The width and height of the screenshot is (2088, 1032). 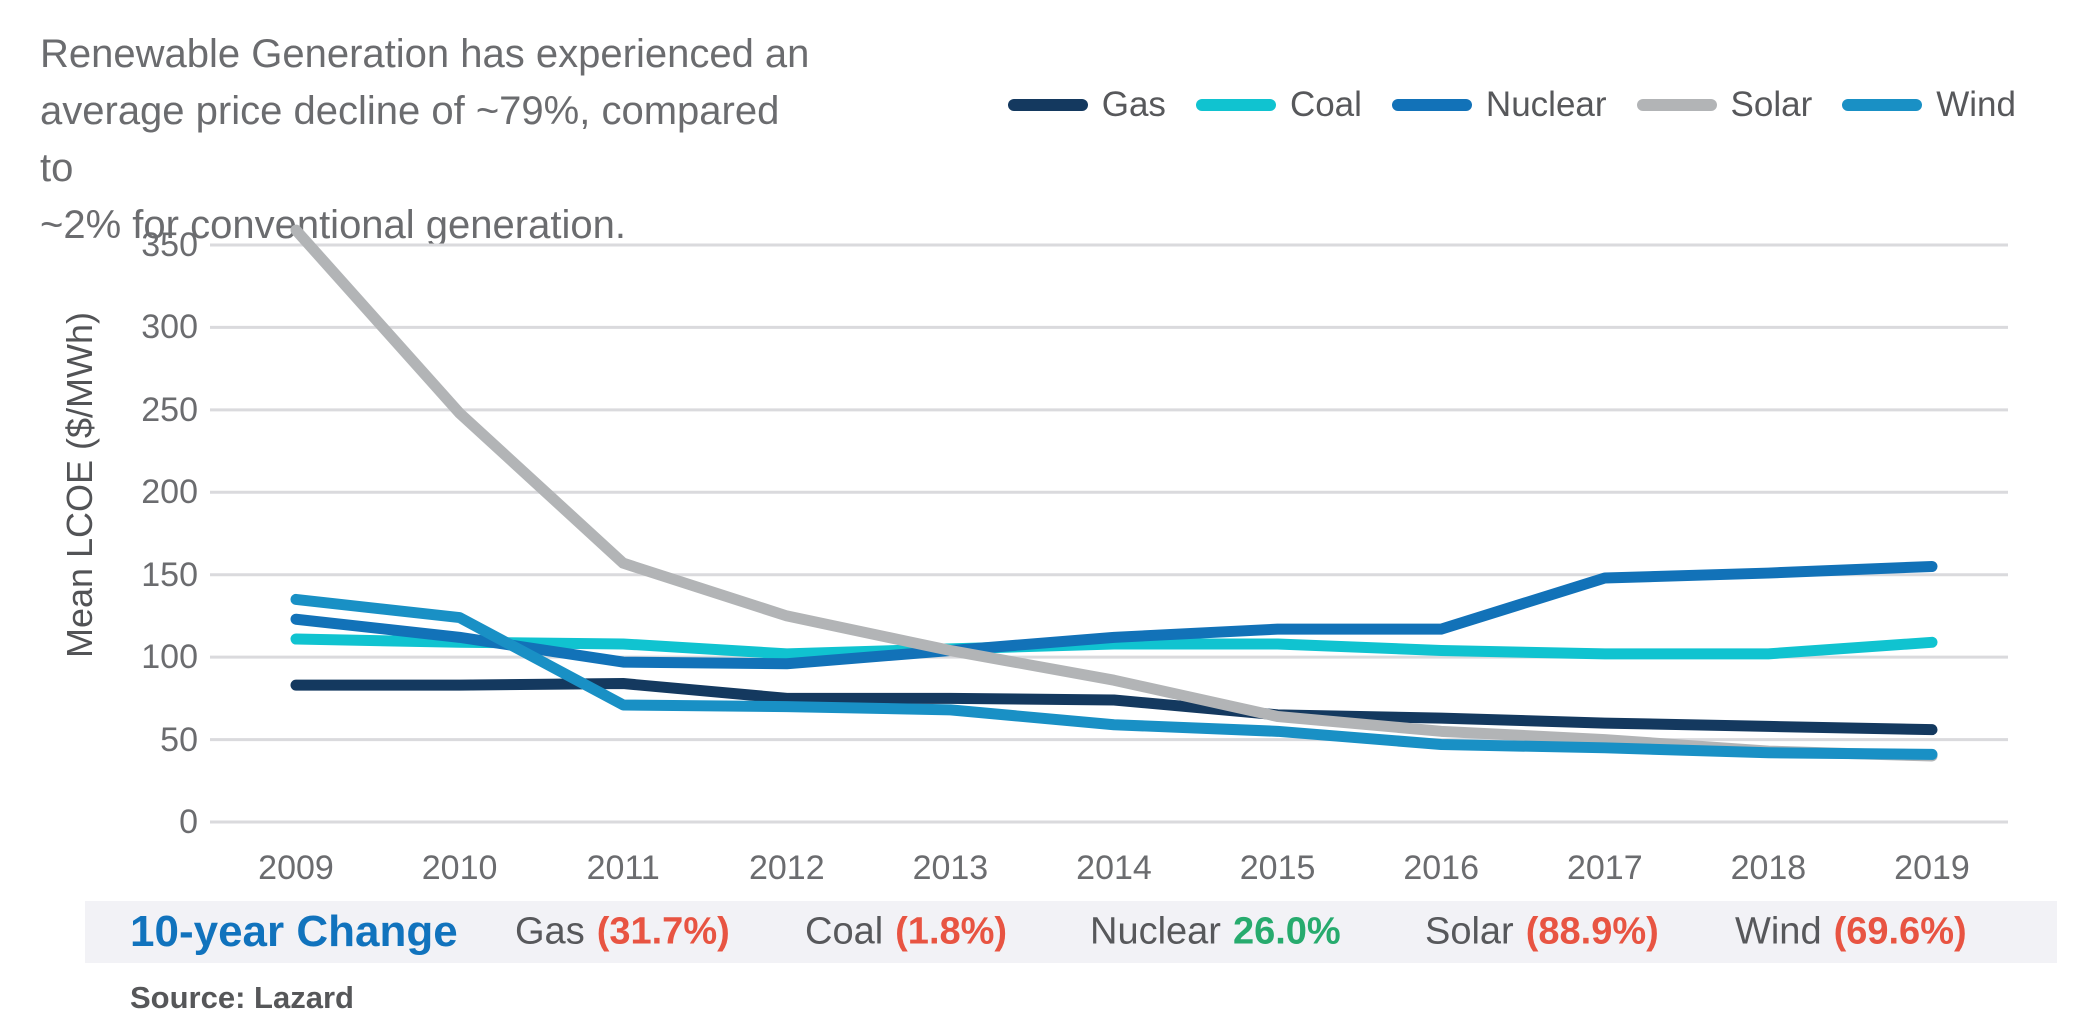 What do you see at coordinates (950, 868) in the screenshot?
I see `x-tick-label-2013: 2013` at bounding box center [950, 868].